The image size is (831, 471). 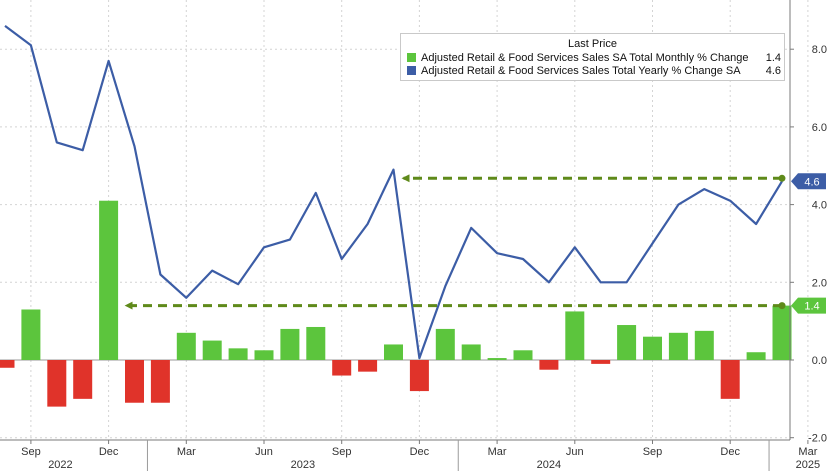 What do you see at coordinates (808, 465) in the screenshot?
I see `x-year-label: 2025` at bounding box center [808, 465].